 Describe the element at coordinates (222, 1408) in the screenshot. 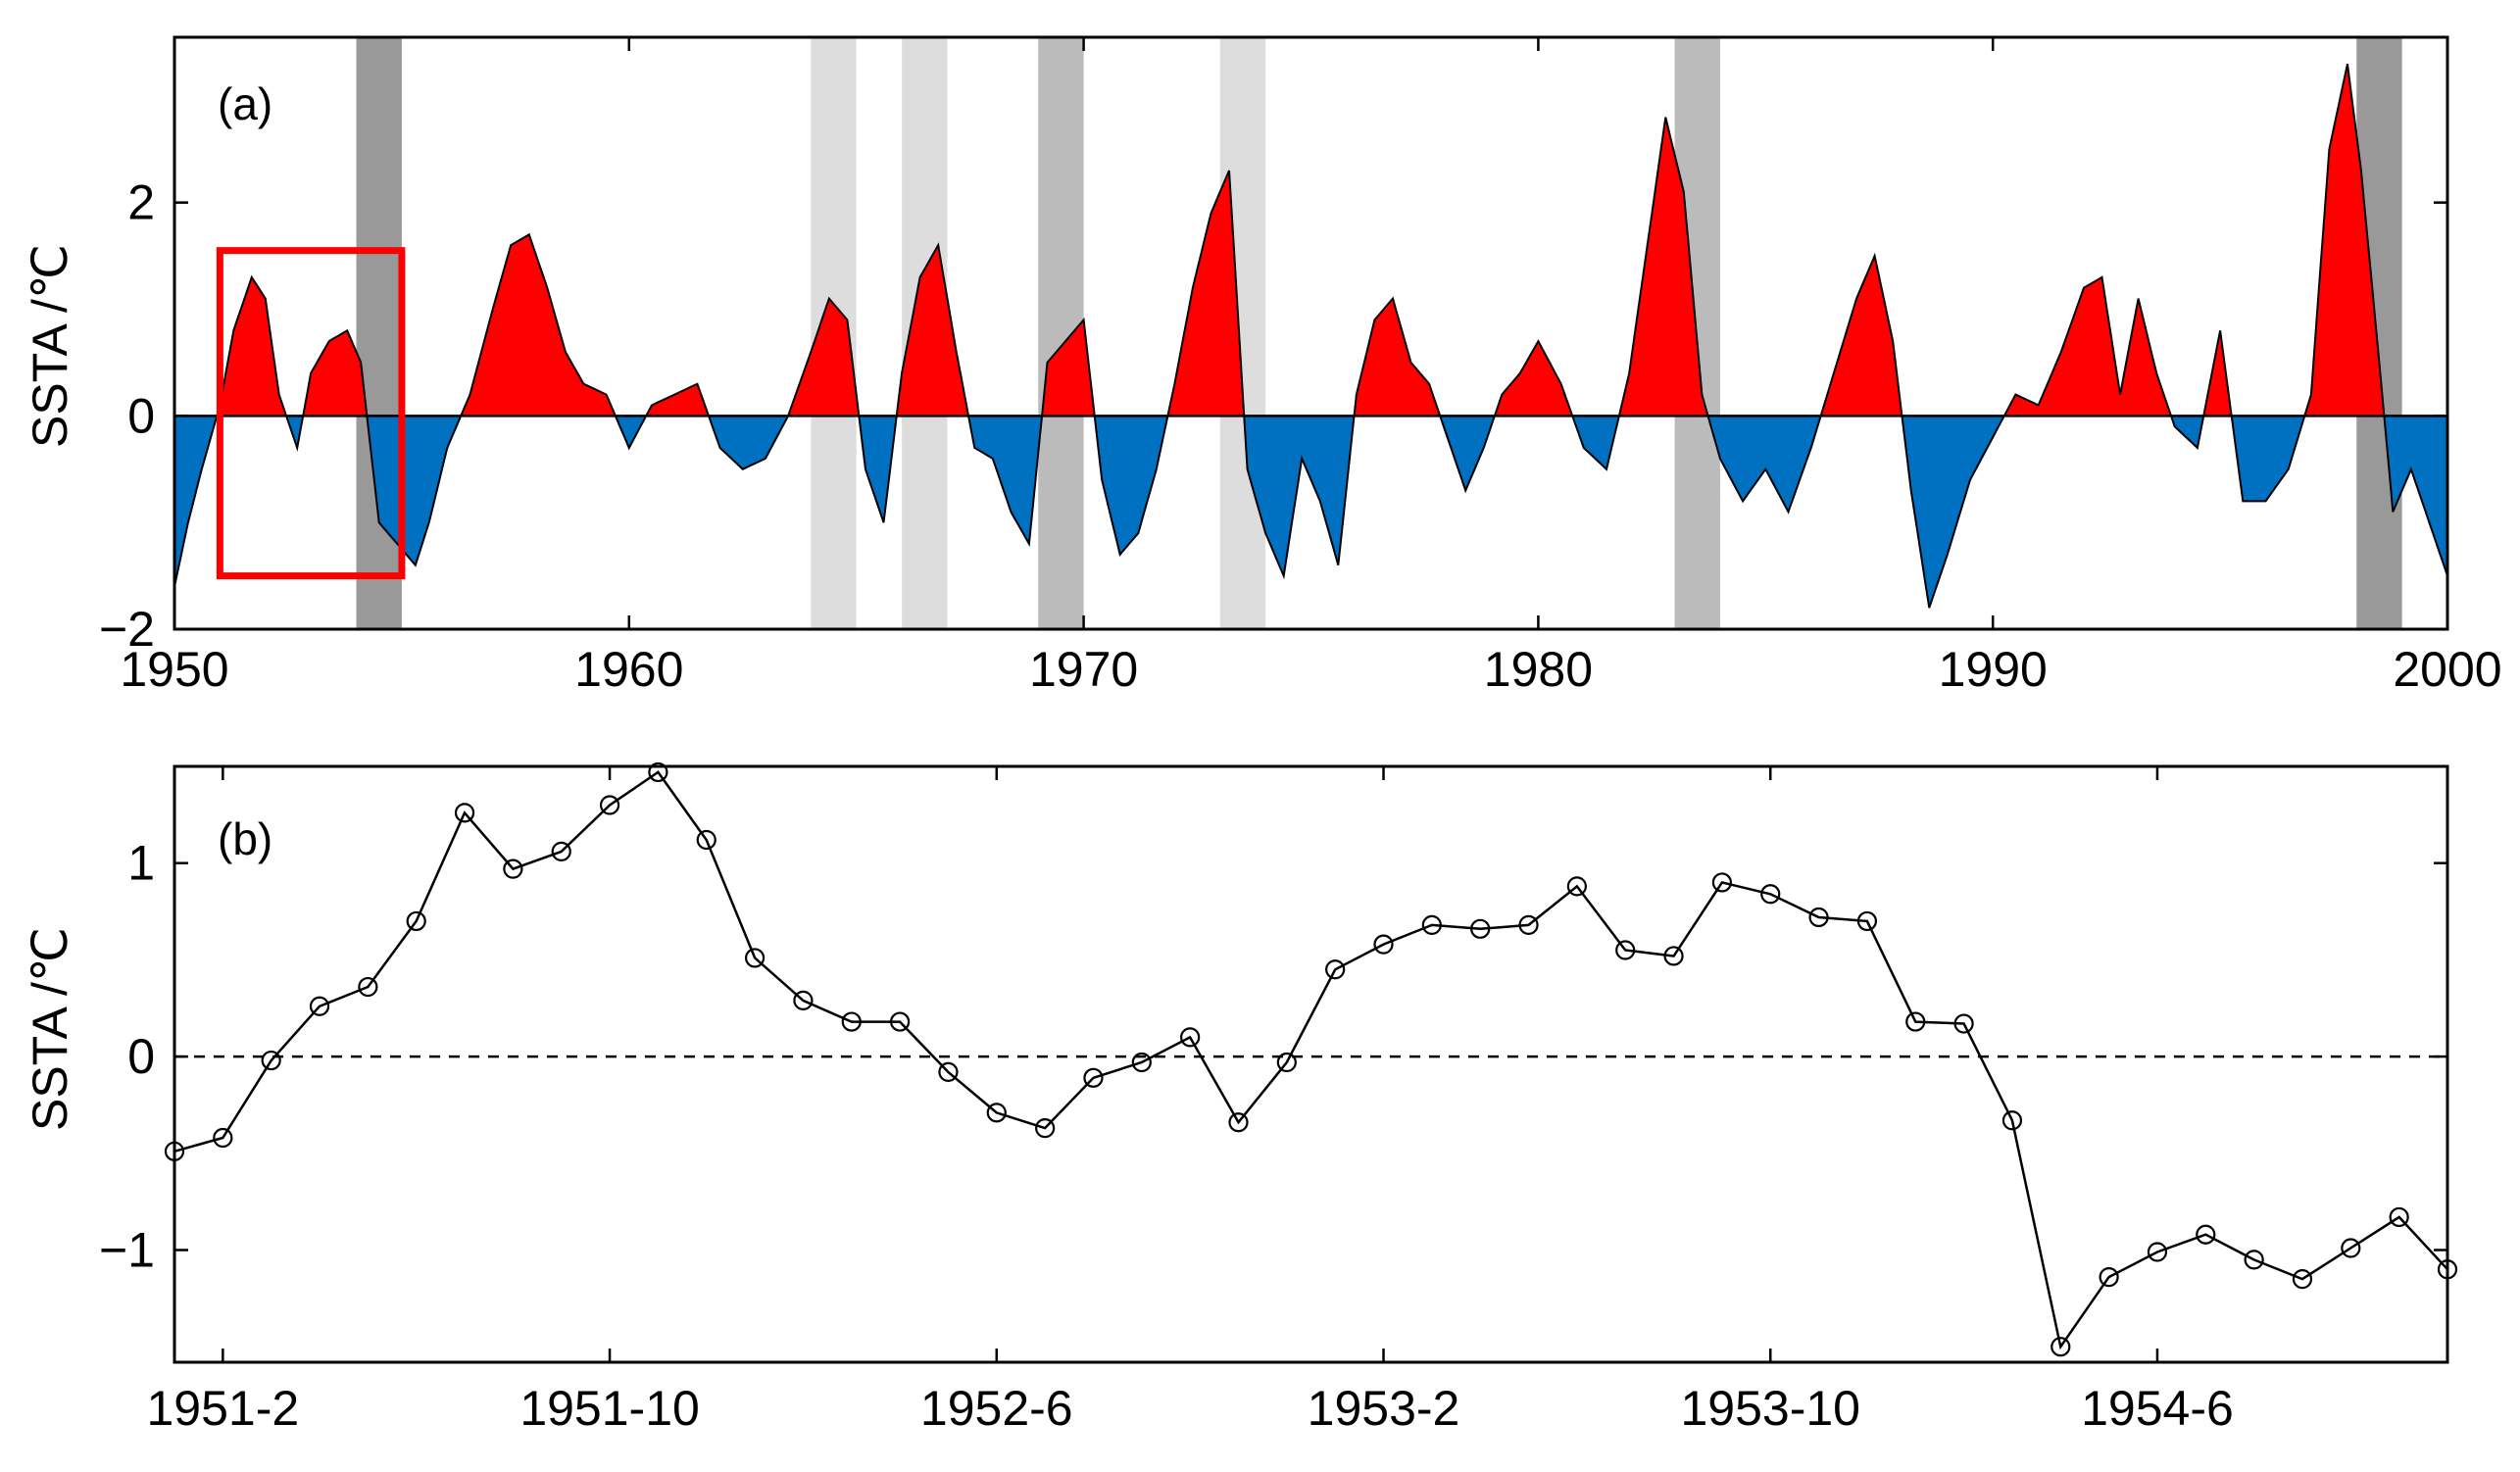

I see `x-tick-label: 1951-2` at that location.